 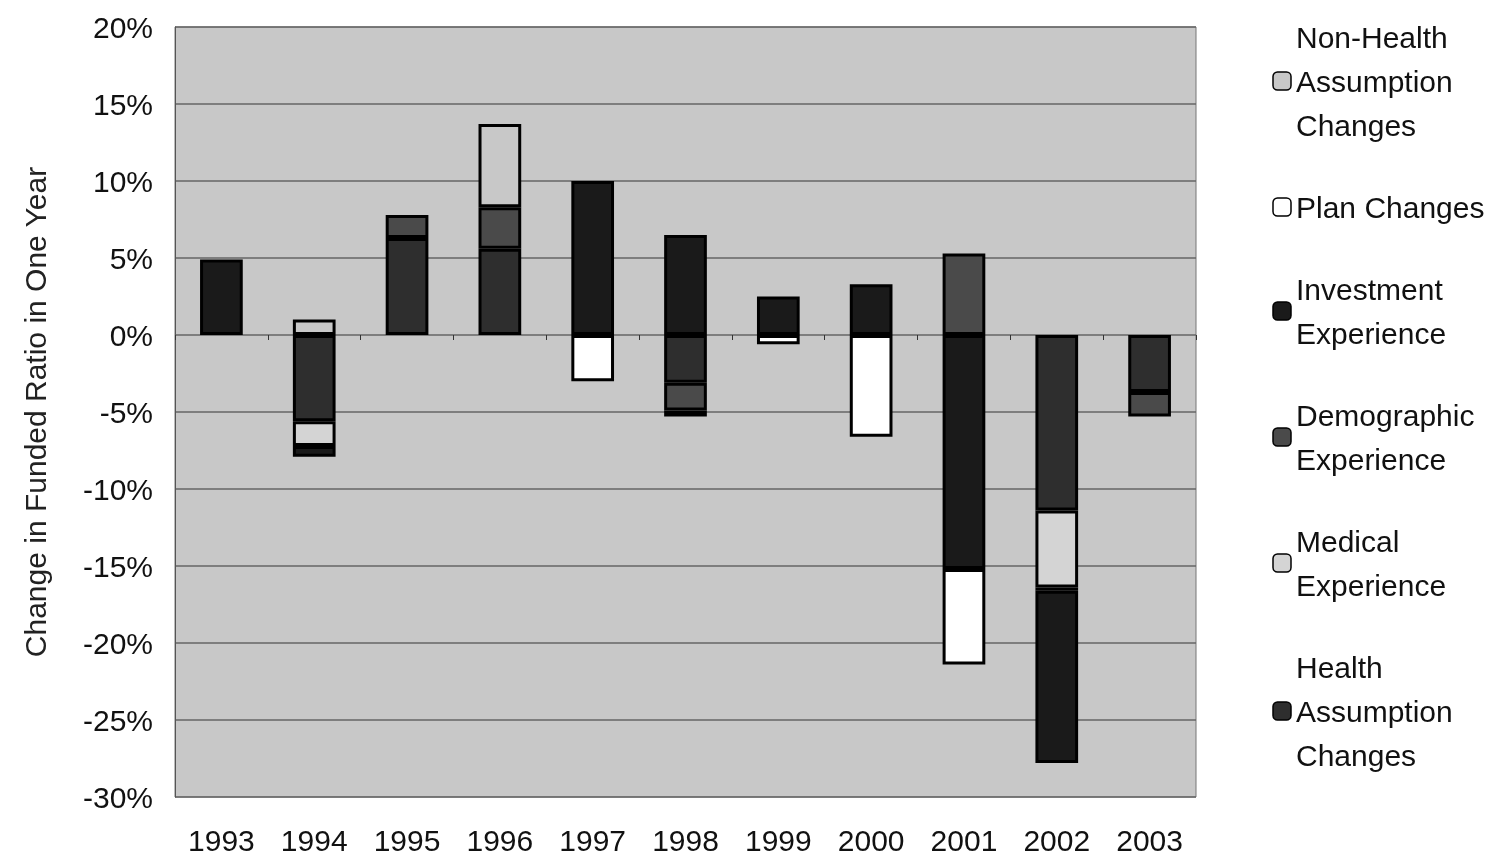 I want to click on y-tick-label: -10%, so click(x=117, y=489).